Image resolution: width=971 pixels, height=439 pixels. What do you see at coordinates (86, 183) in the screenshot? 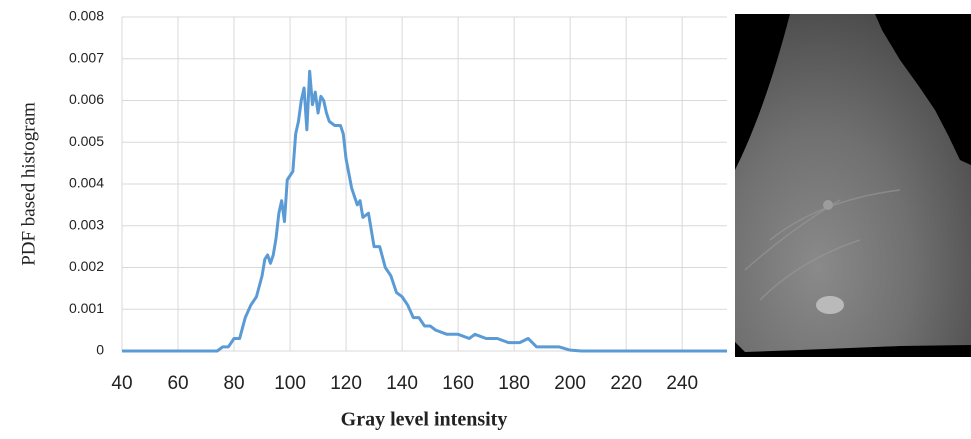
I see `y-tick-label: 0.004` at bounding box center [86, 183].